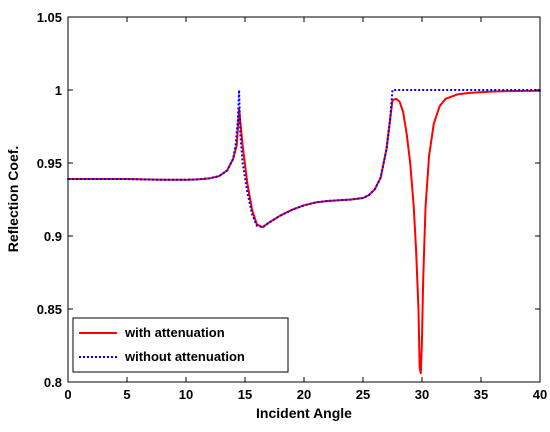 Image resolution: width=550 pixels, height=432 pixels. I want to click on x-tick-label: 20, so click(304, 394).